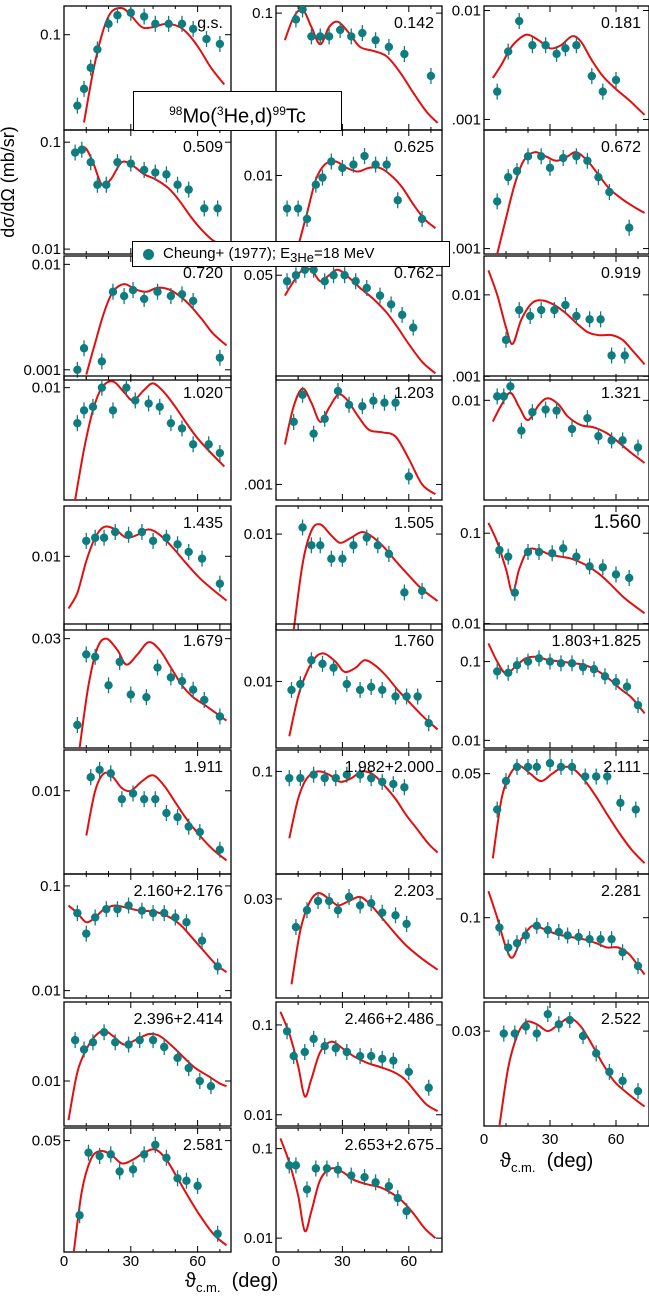  I want to click on x-tick-label: 60, so click(197, 1261).